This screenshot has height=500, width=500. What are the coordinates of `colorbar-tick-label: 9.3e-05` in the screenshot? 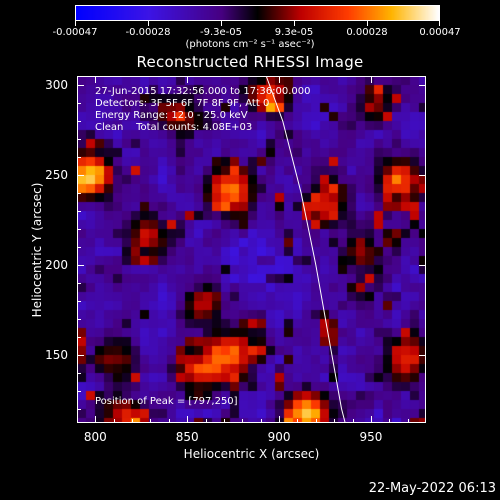 It's located at (294, 32).